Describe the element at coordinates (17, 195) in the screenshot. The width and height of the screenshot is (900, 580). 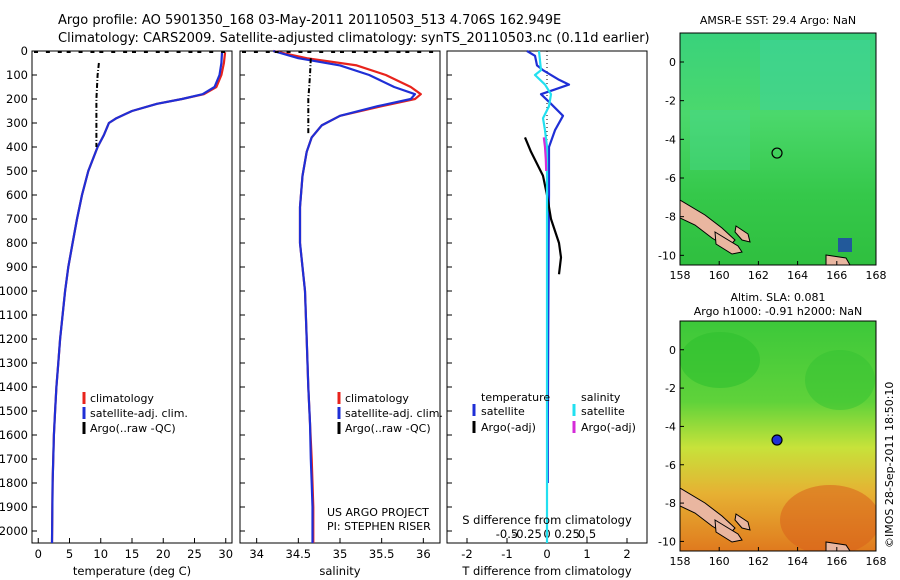
I see `depth-tick-label: 600` at that location.